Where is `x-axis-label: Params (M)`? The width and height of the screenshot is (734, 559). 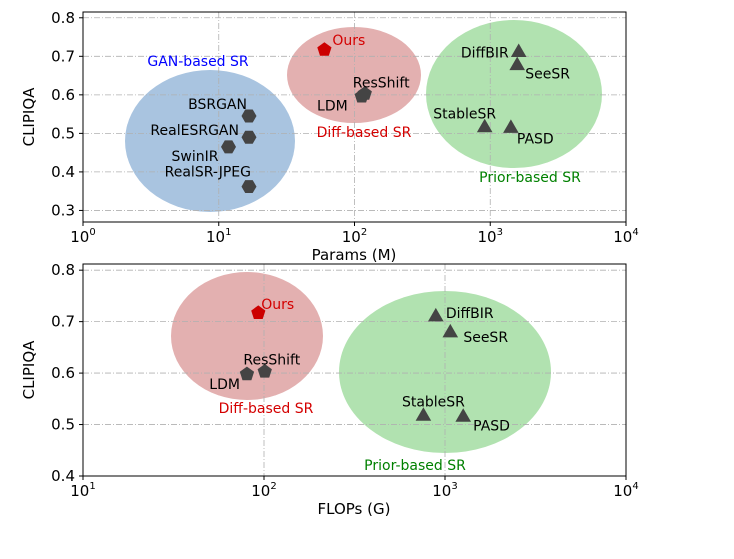 x-axis-label: Params (M) is located at coordinates (354, 255).